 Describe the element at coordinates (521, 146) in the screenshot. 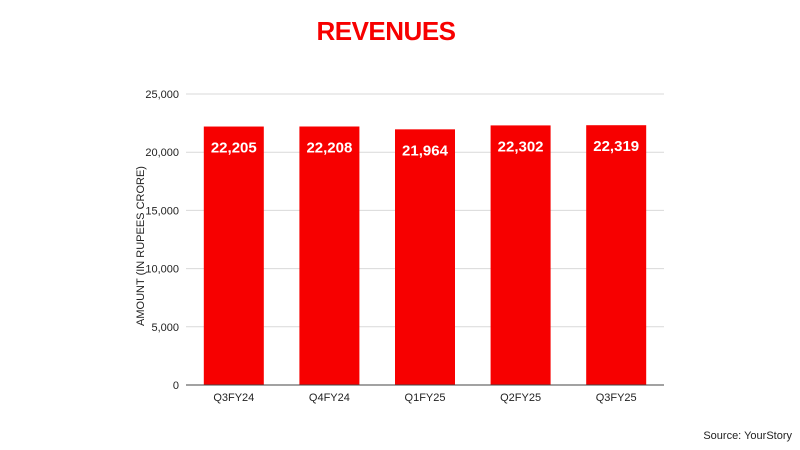

I see `bar-value-label: 22,302` at that location.